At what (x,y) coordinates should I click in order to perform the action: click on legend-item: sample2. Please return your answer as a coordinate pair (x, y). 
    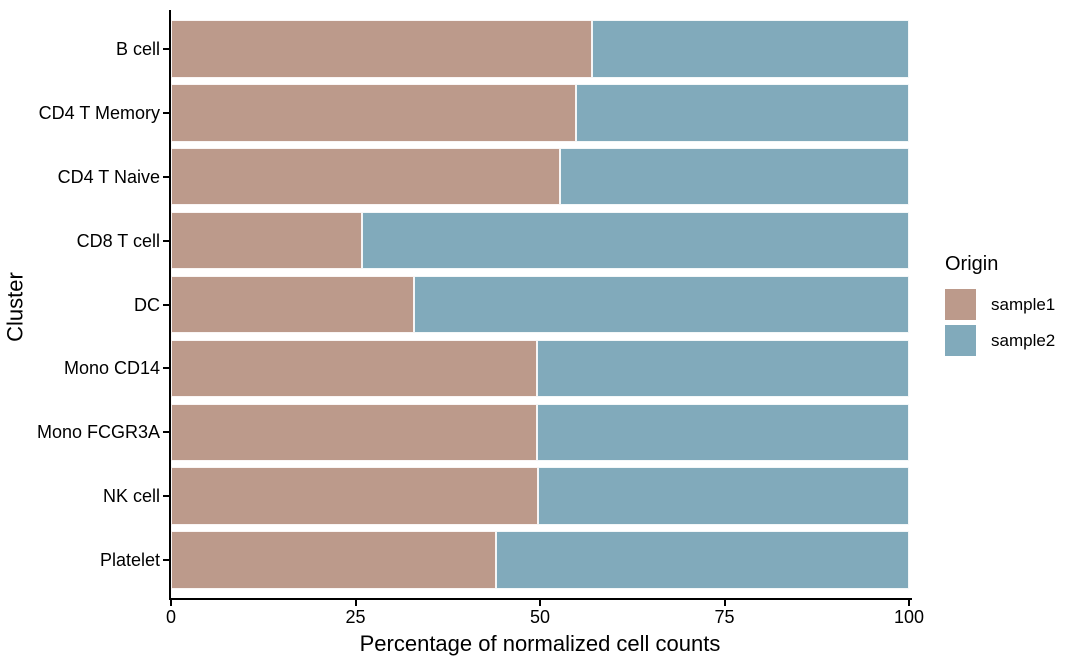
    Looking at the image, I should click on (1012, 340).